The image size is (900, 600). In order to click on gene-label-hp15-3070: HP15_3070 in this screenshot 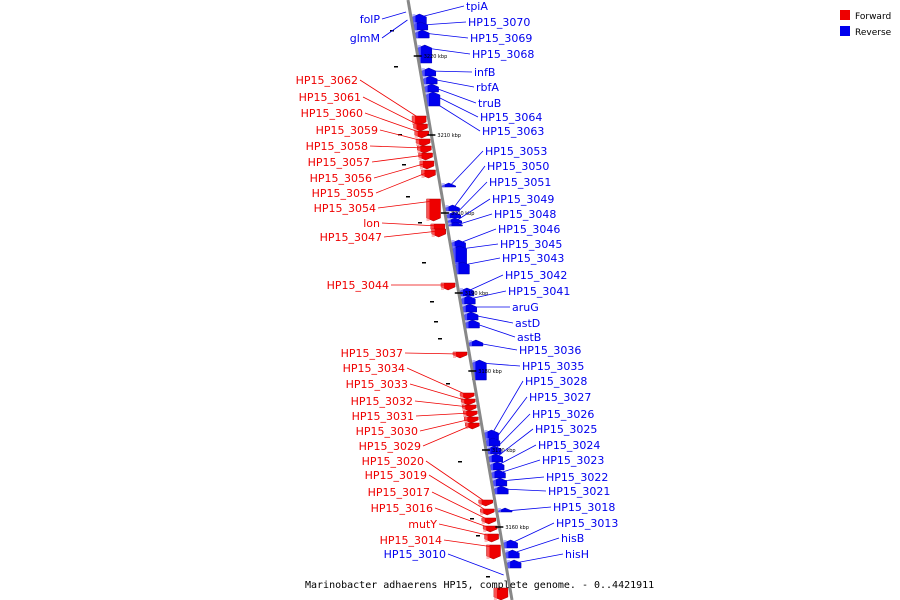, I will do `click(499, 22)`.